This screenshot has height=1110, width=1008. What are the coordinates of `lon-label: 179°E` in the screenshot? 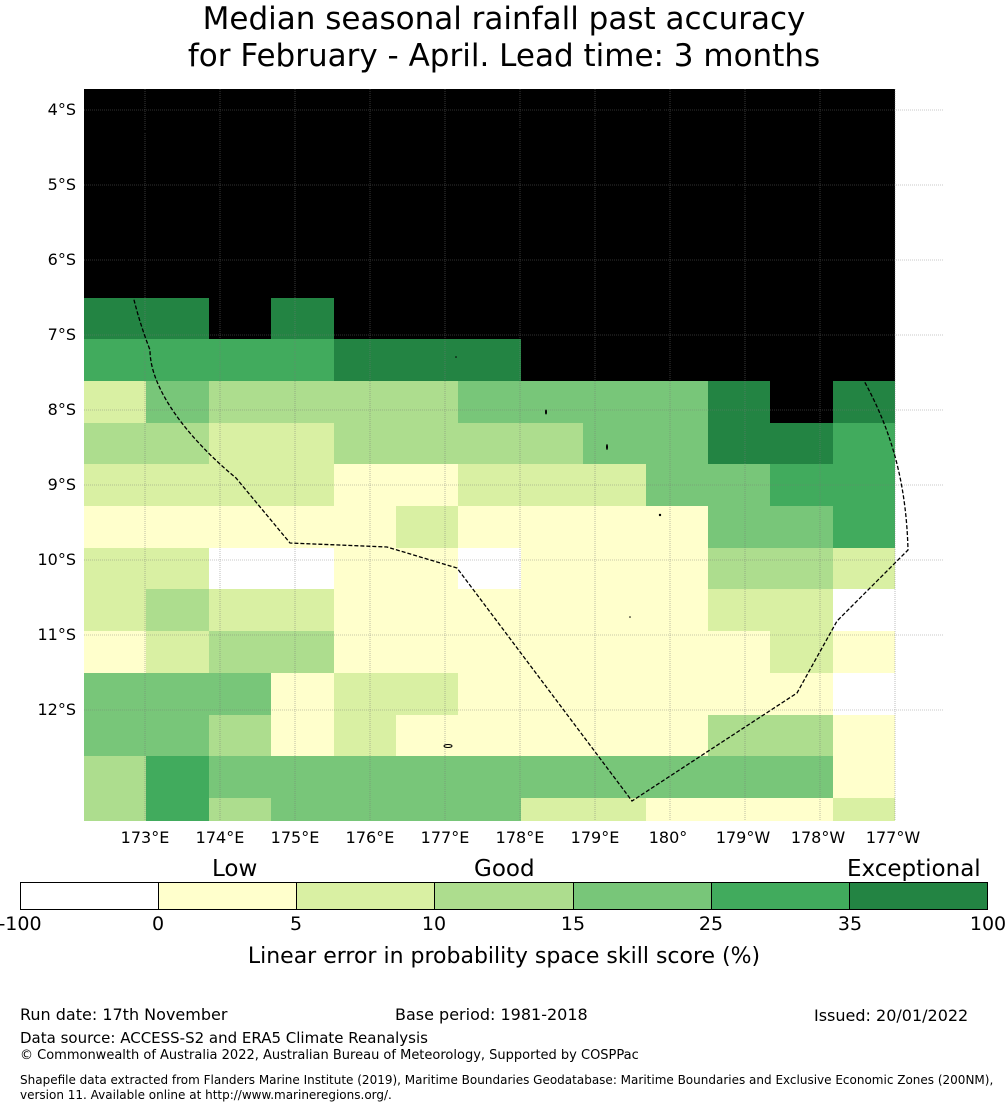 It's located at (595, 837).